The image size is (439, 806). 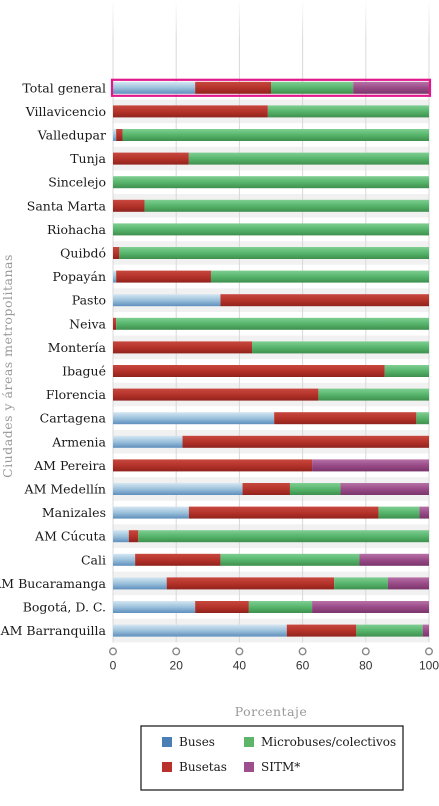 What do you see at coordinates (93, 559) in the screenshot?
I see `category-label: Cali` at bounding box center [93, 559].